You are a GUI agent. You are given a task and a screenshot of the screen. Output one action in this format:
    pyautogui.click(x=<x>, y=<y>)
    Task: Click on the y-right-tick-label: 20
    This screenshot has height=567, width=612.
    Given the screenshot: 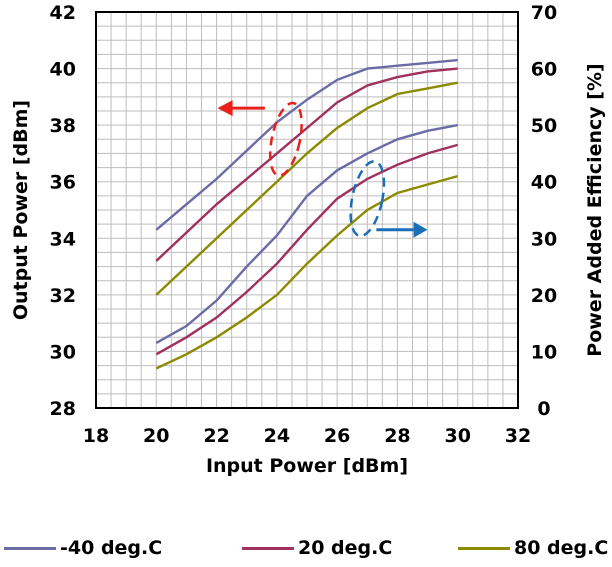 What is the action you would take?
    pyautogui.click(x=544, y=296)
    